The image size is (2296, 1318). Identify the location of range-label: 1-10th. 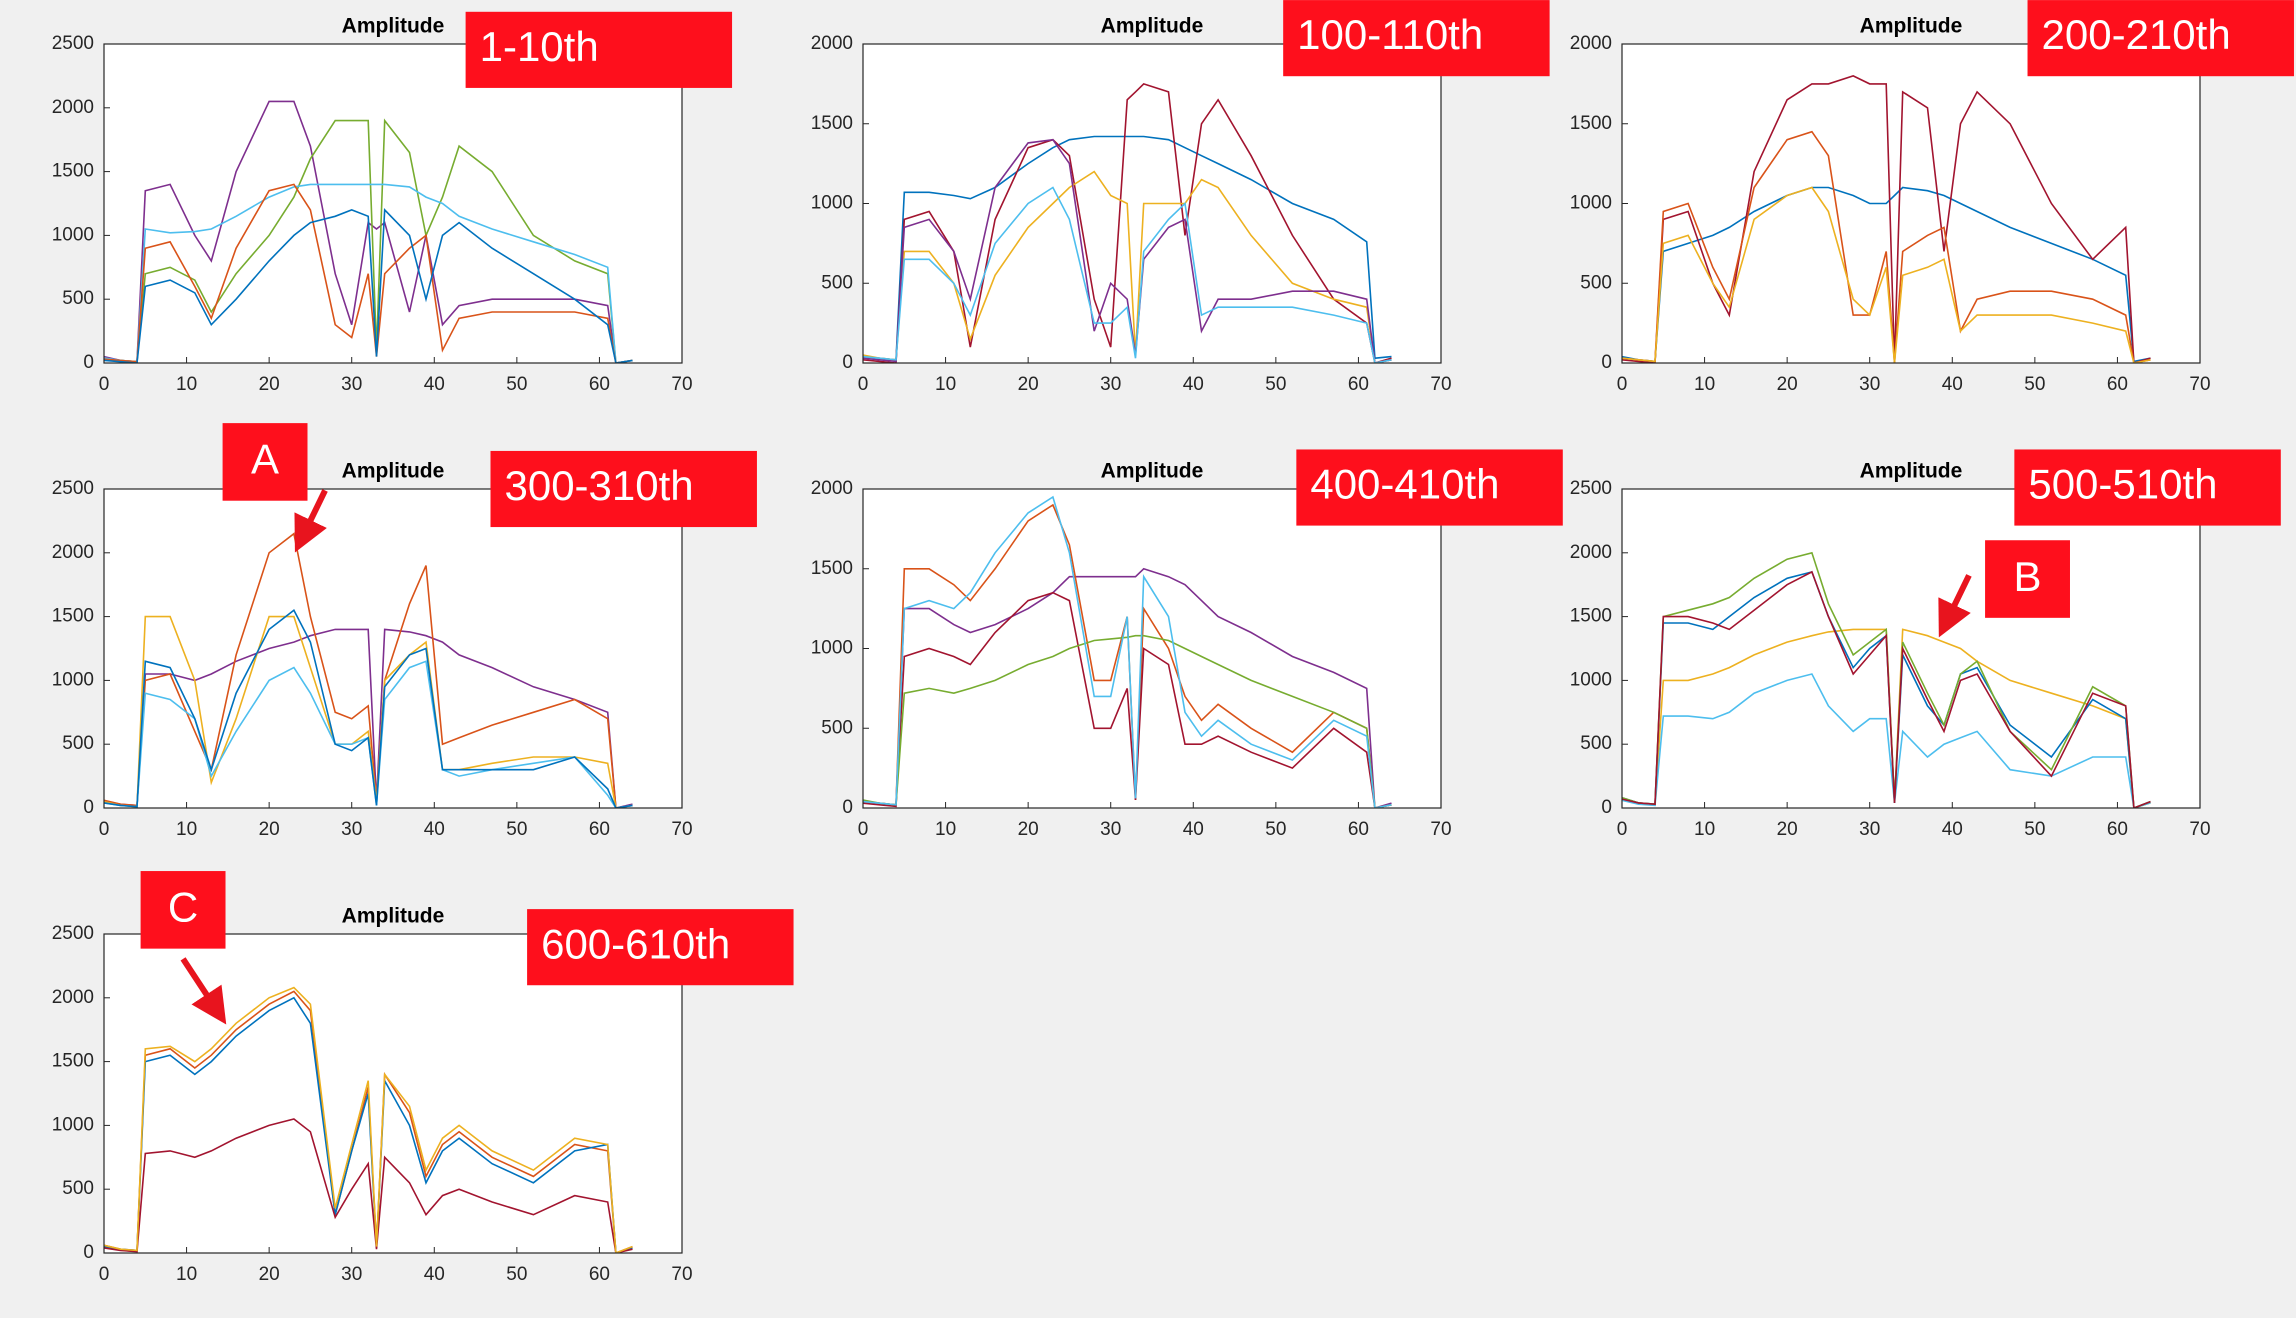
(539, 46).